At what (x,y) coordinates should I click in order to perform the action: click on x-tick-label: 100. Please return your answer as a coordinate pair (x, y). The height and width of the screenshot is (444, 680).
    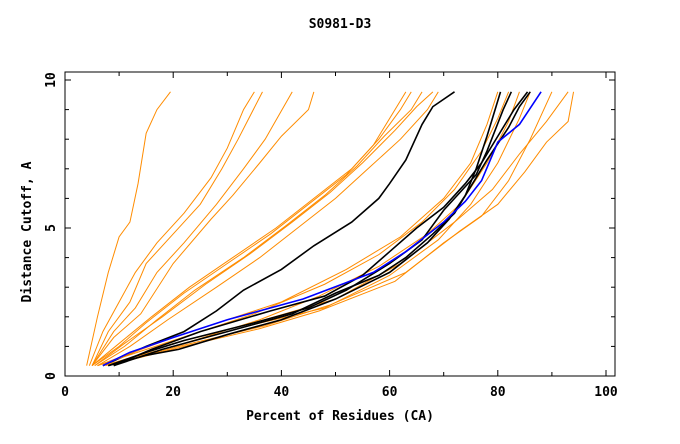
    Looking at the image, I should click on (606, 392).